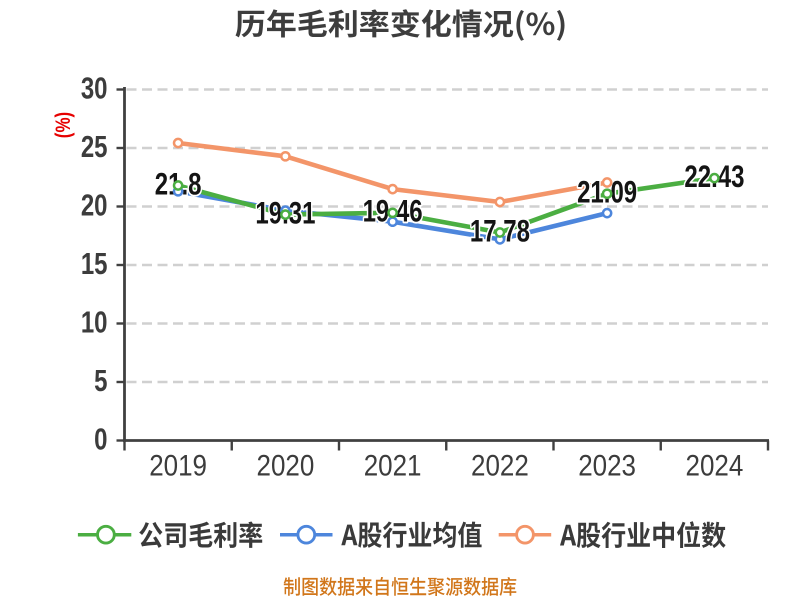  Describe the element at coordinates (607, 465) in the screenshot. I see `svg-text: 2023` at that location.